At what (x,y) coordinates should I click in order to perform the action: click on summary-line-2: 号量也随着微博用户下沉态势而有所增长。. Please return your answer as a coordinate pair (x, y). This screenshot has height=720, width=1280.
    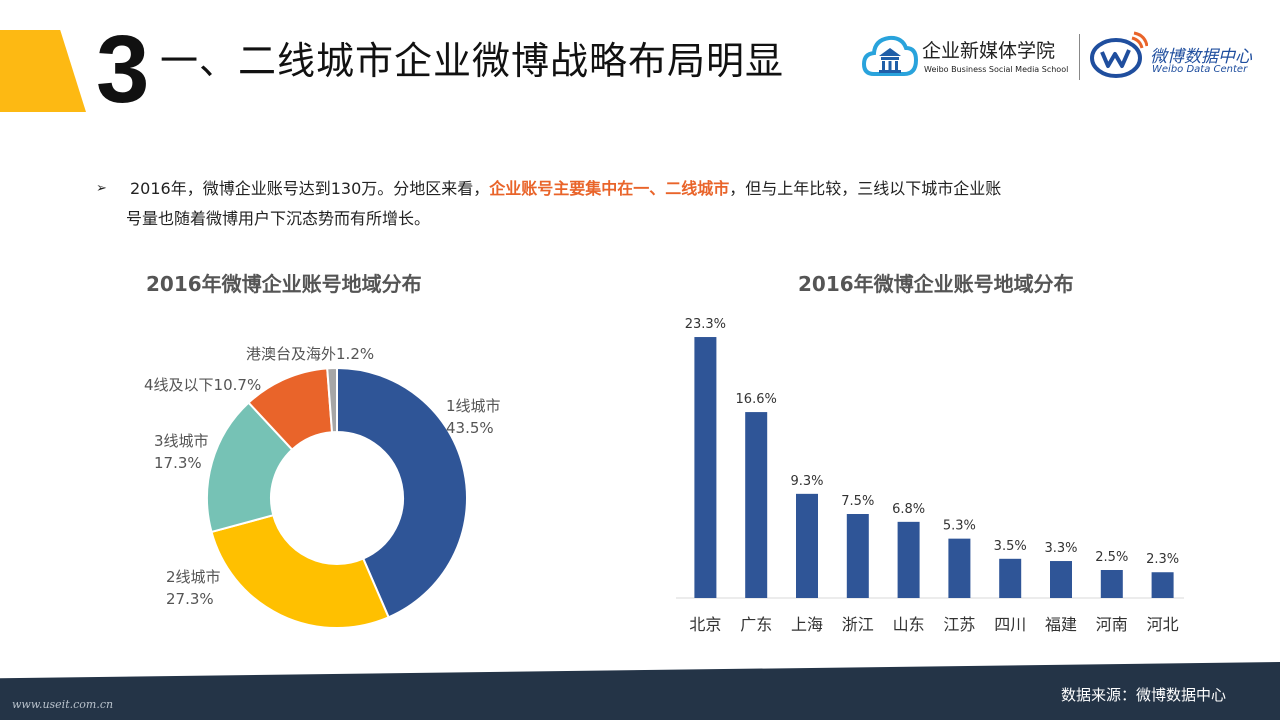
    Looking at the image, I should click on (278, 218).